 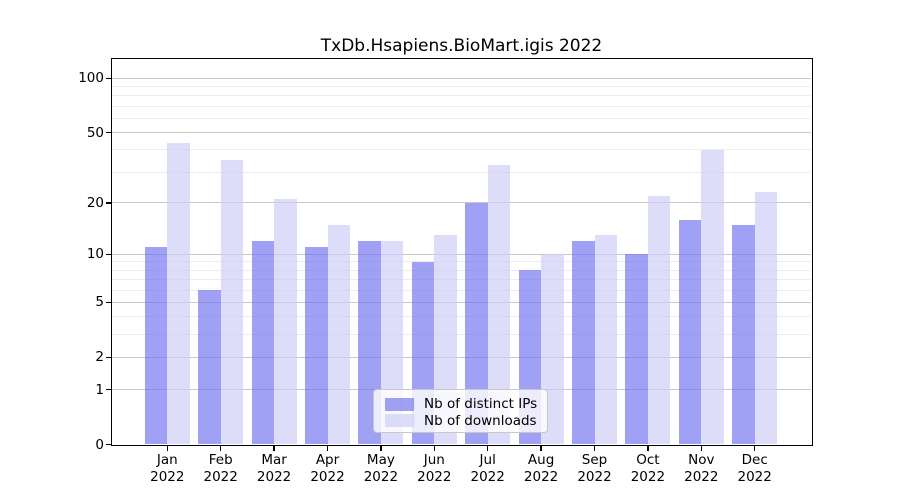 What do you see at coordinates (541, 468) in the screenshot?
I see `x-tick-label: Aug 2022` at bounding box center [541, 468].